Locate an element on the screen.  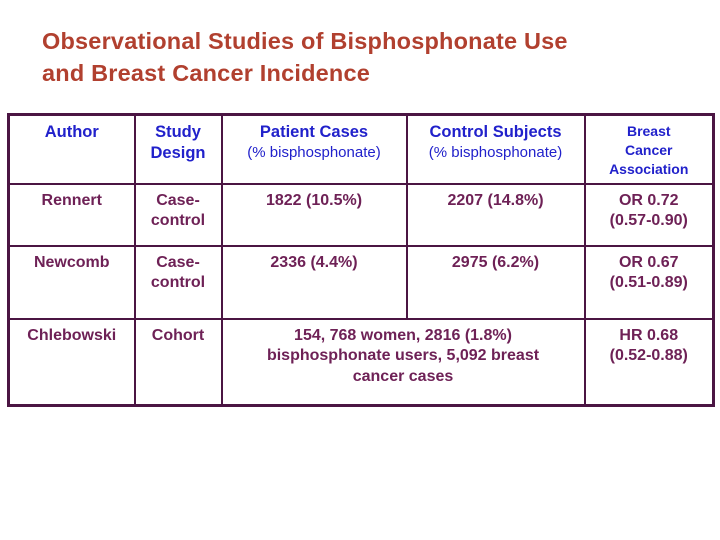
cell-control-subjects: 2975 (6.2%) is located at coordinates (495, 282).